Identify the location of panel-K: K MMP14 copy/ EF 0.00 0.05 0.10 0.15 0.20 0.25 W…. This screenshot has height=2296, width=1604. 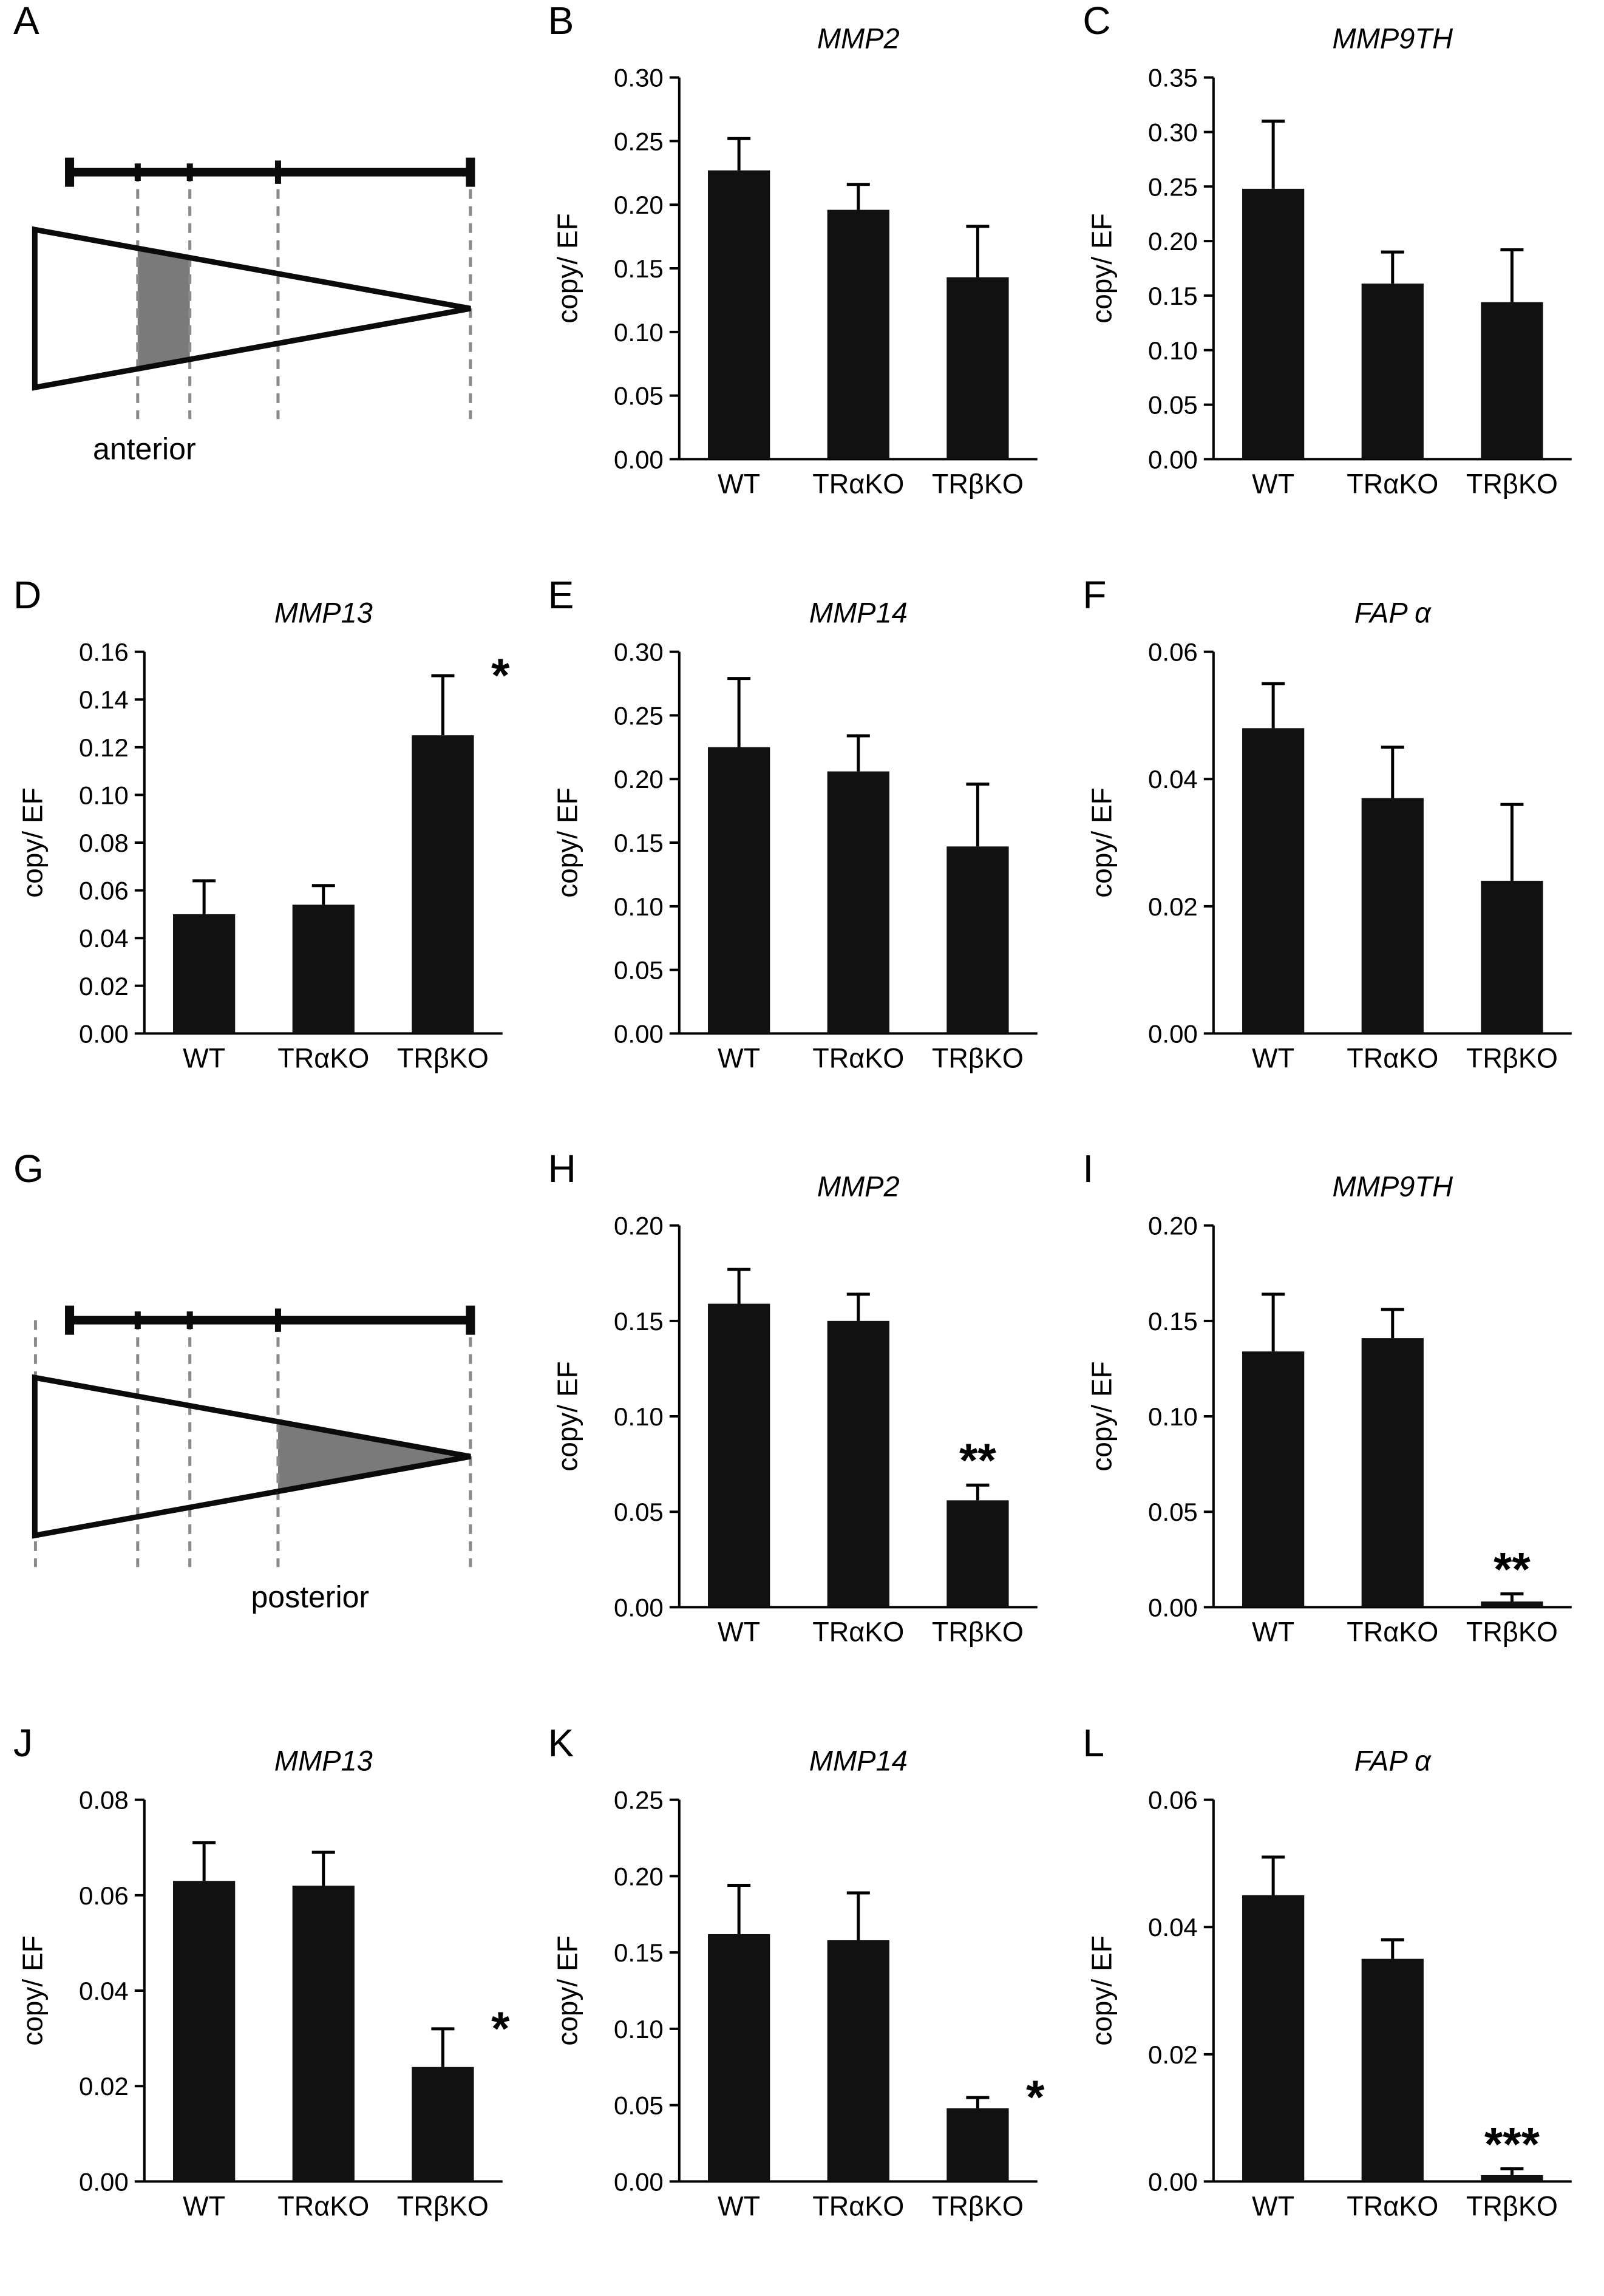
(802, 2009).